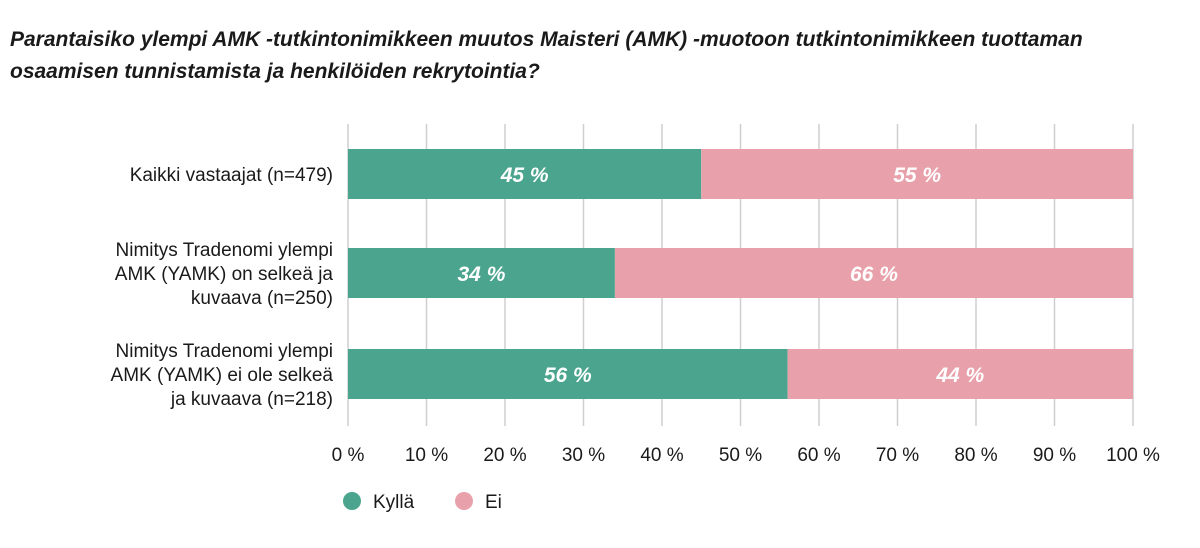 This screenshot has height=548, width=1200. What do you see at coordinates (251, 399) in the screenshot?
I see `category-label-line: ja kuvaava (n=218)` at bounding box center [251, 399].